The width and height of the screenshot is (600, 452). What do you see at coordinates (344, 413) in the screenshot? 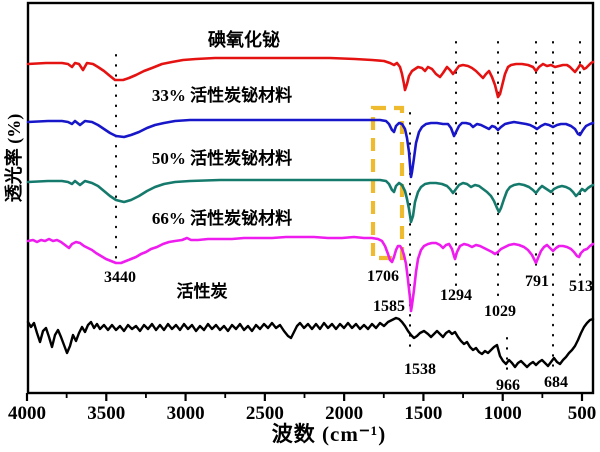
I see `x-tick-label-2000: 2000` at bounding box center [344, 413].